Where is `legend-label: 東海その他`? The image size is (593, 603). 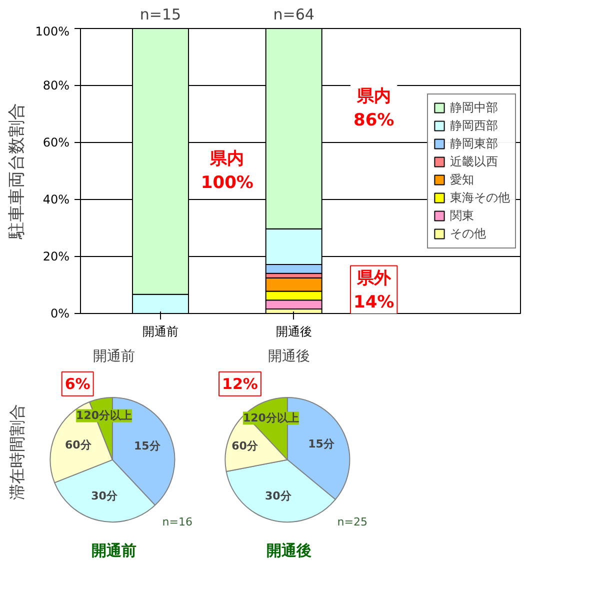
legend-label: 東海その他 is located at coordinates (480, 197).